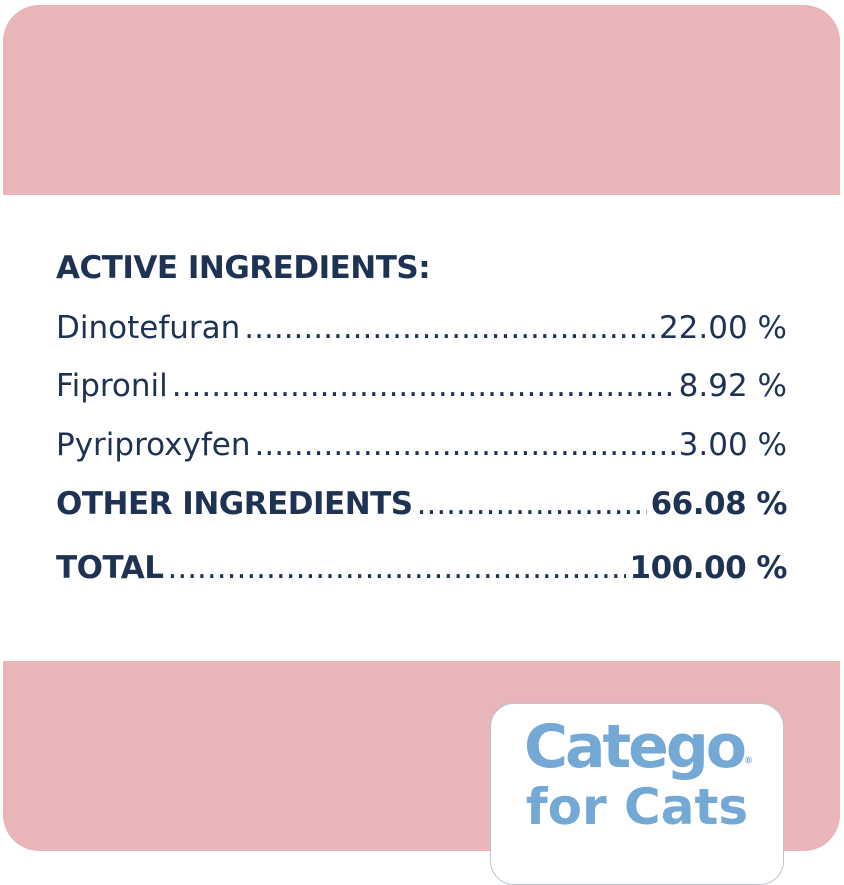  I want to click on ingredient-name: OTHER INGREDIENTS, so click(234, 504).